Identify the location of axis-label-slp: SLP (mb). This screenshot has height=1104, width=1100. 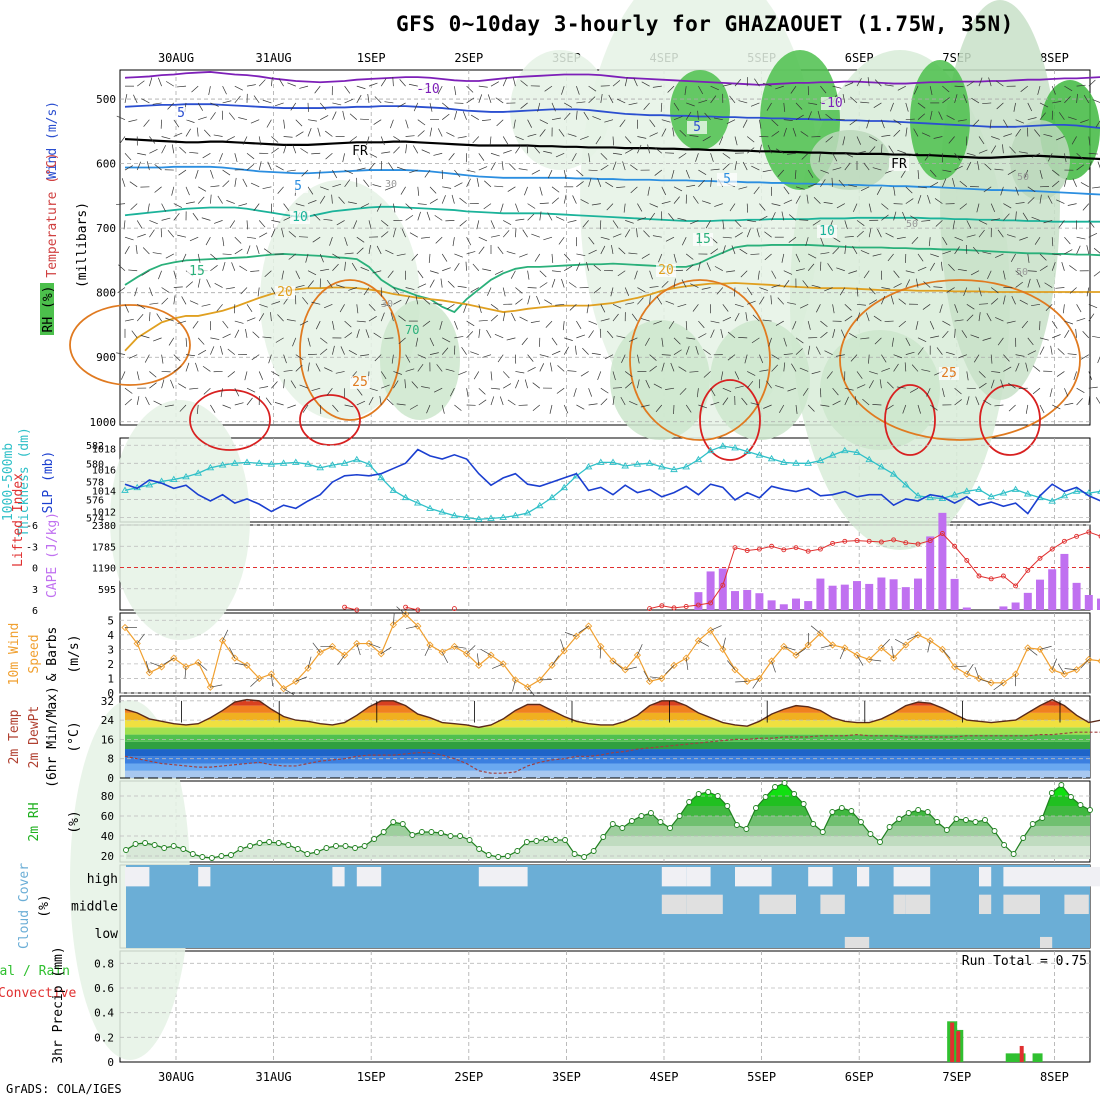
(48, 482).